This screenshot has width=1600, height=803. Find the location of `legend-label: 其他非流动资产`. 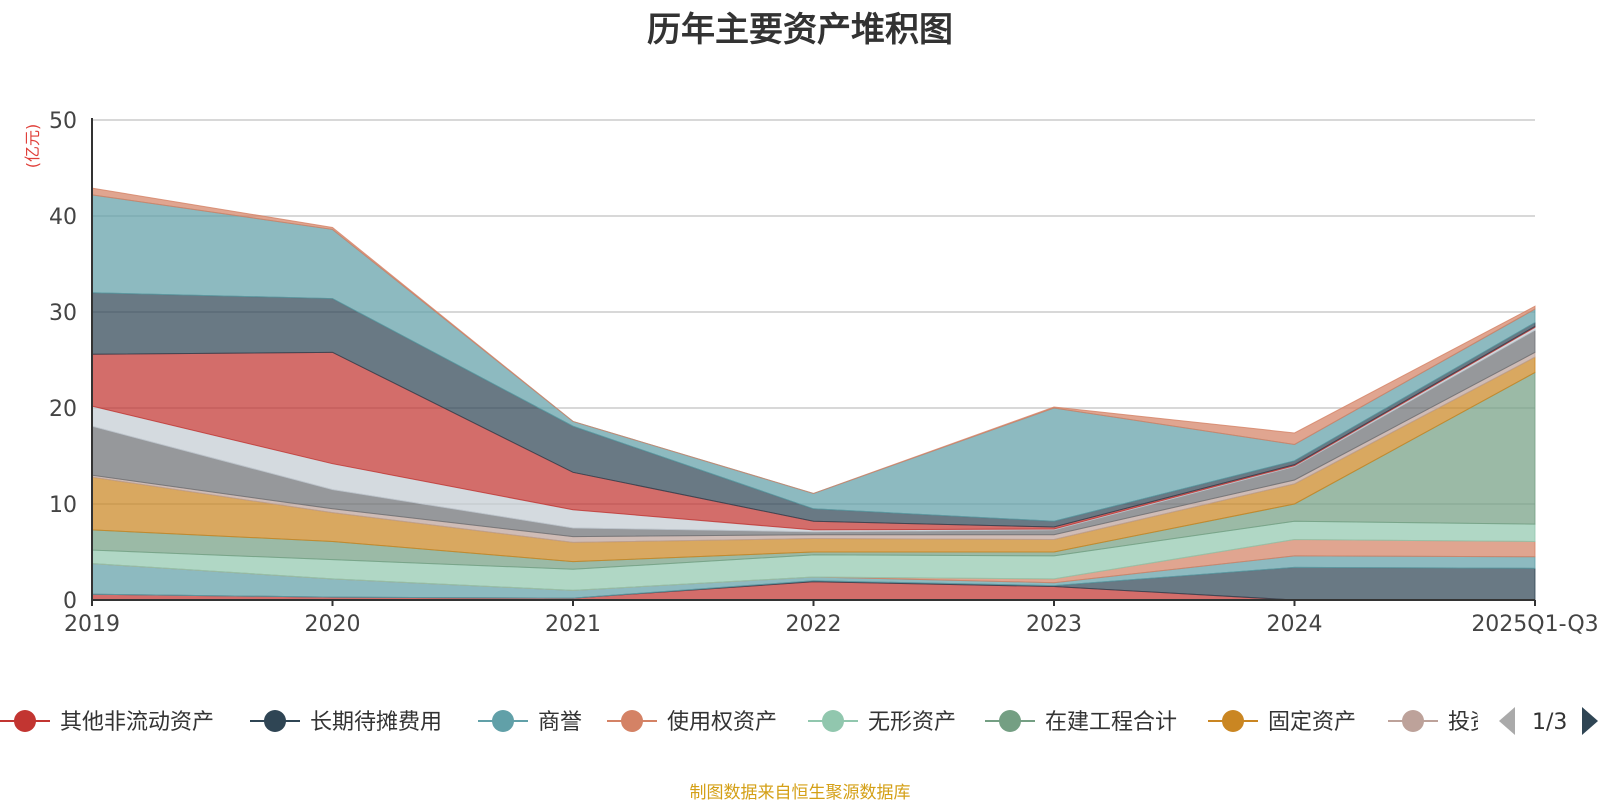

legend-label: 其他非流动资产 is located at coordinates (137, 722).